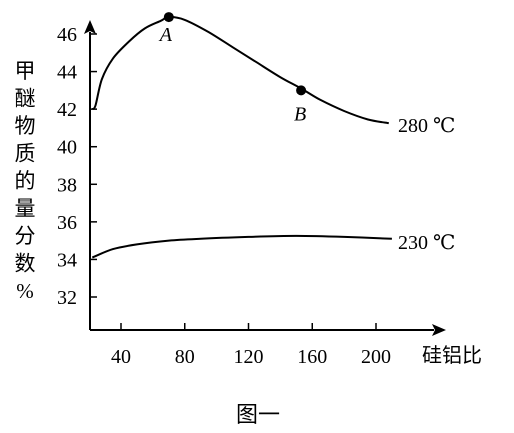 This screenshot has width=514, height=433. Describe the element at coordinates (426, 243) in the screenshot. I see `series-label-230: 230 ℃` at that location.